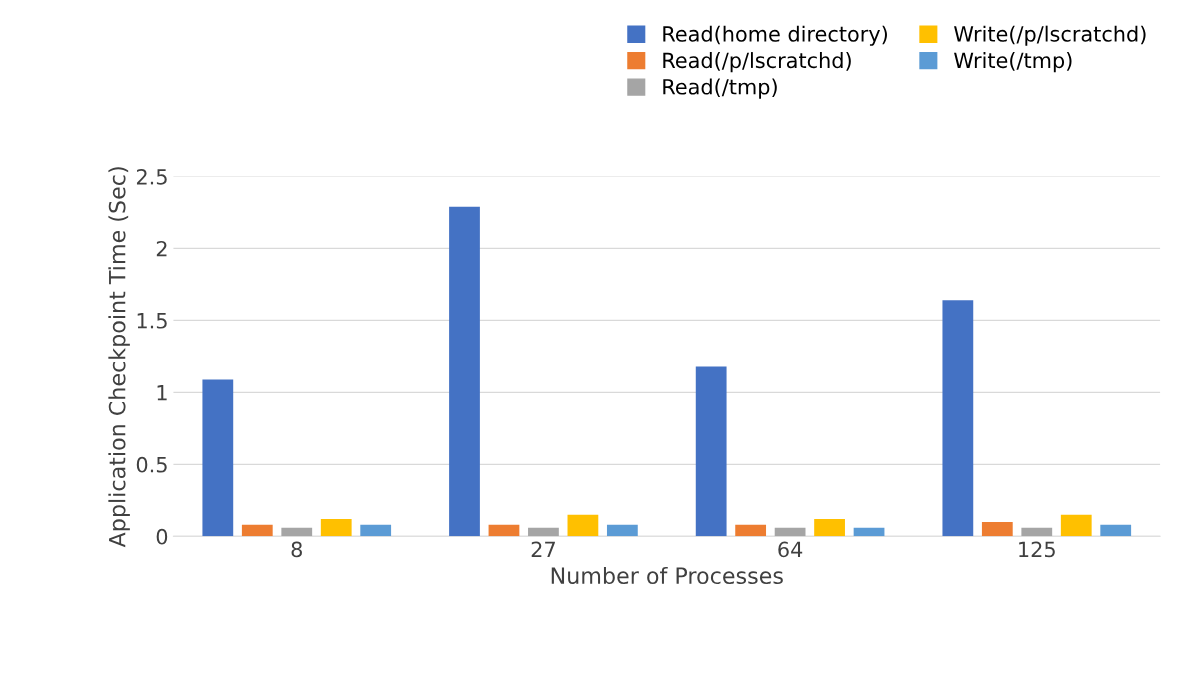  What do you see at coordinates (790, 549) in the screenshot?
I see `x-tick-label: 64` at bounding box center [790, 549].